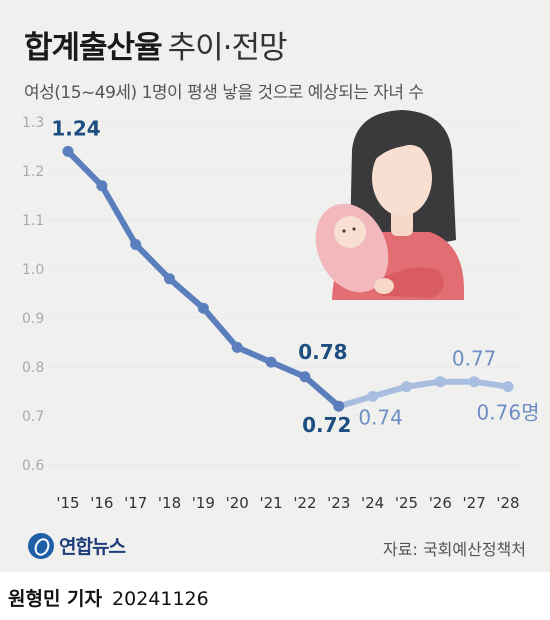 This screenshot has height=620, width=550. What do you see at coordinates (322, 352) in the screenshot?
I see `data-label: 0.78` at bounding box center [322, 352].